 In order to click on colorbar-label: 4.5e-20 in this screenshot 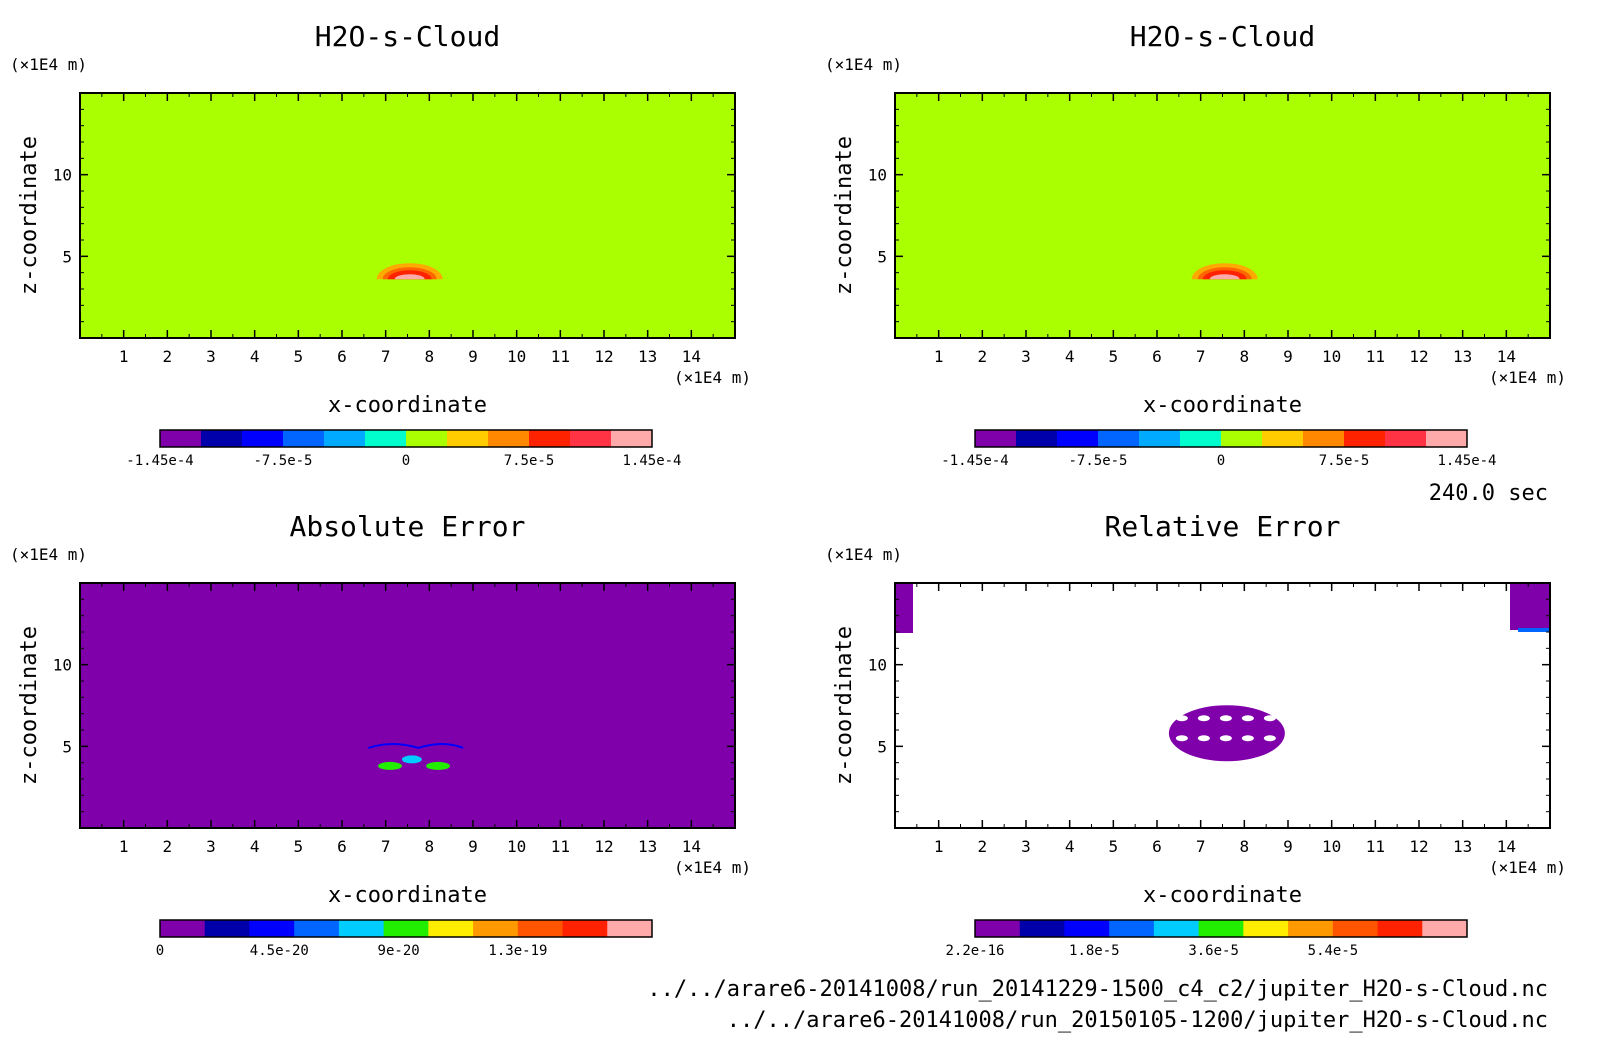, I will do `click(279, 951)`.